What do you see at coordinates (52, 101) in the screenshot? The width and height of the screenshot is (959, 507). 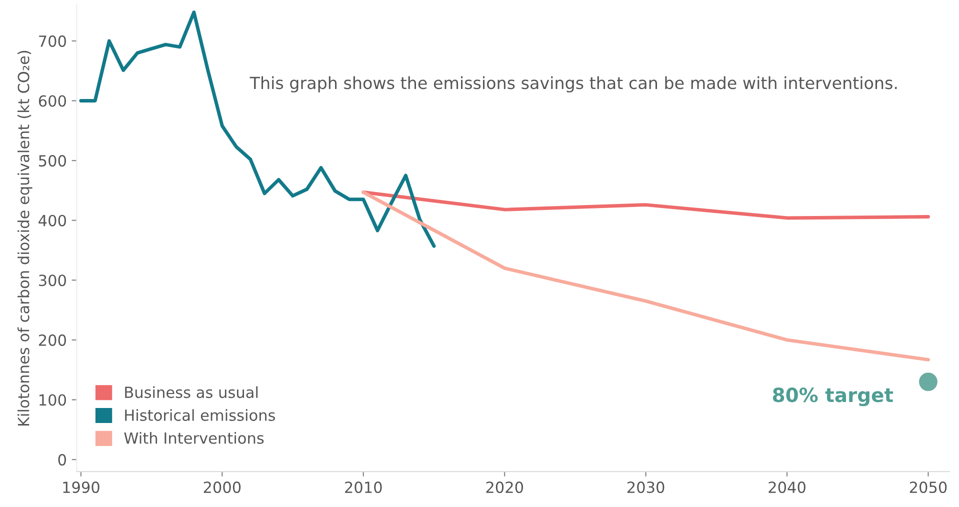 I see `y-tick-label: 600` at bounding box center [52, 101].